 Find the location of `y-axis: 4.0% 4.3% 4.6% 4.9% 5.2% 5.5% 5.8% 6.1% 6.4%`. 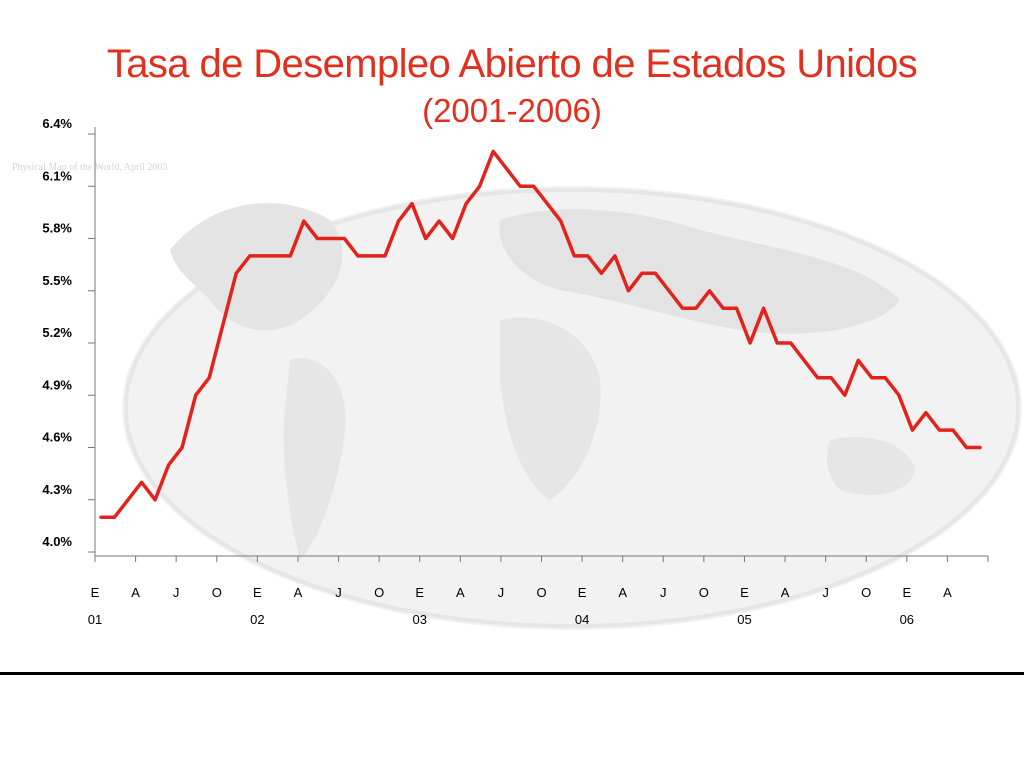

y-axis: 4.0% 4.3% 4.6% 4.9% 5.2% 5.5% 5.8% 6.1% 6.4% is located at coordinates (69, 336).